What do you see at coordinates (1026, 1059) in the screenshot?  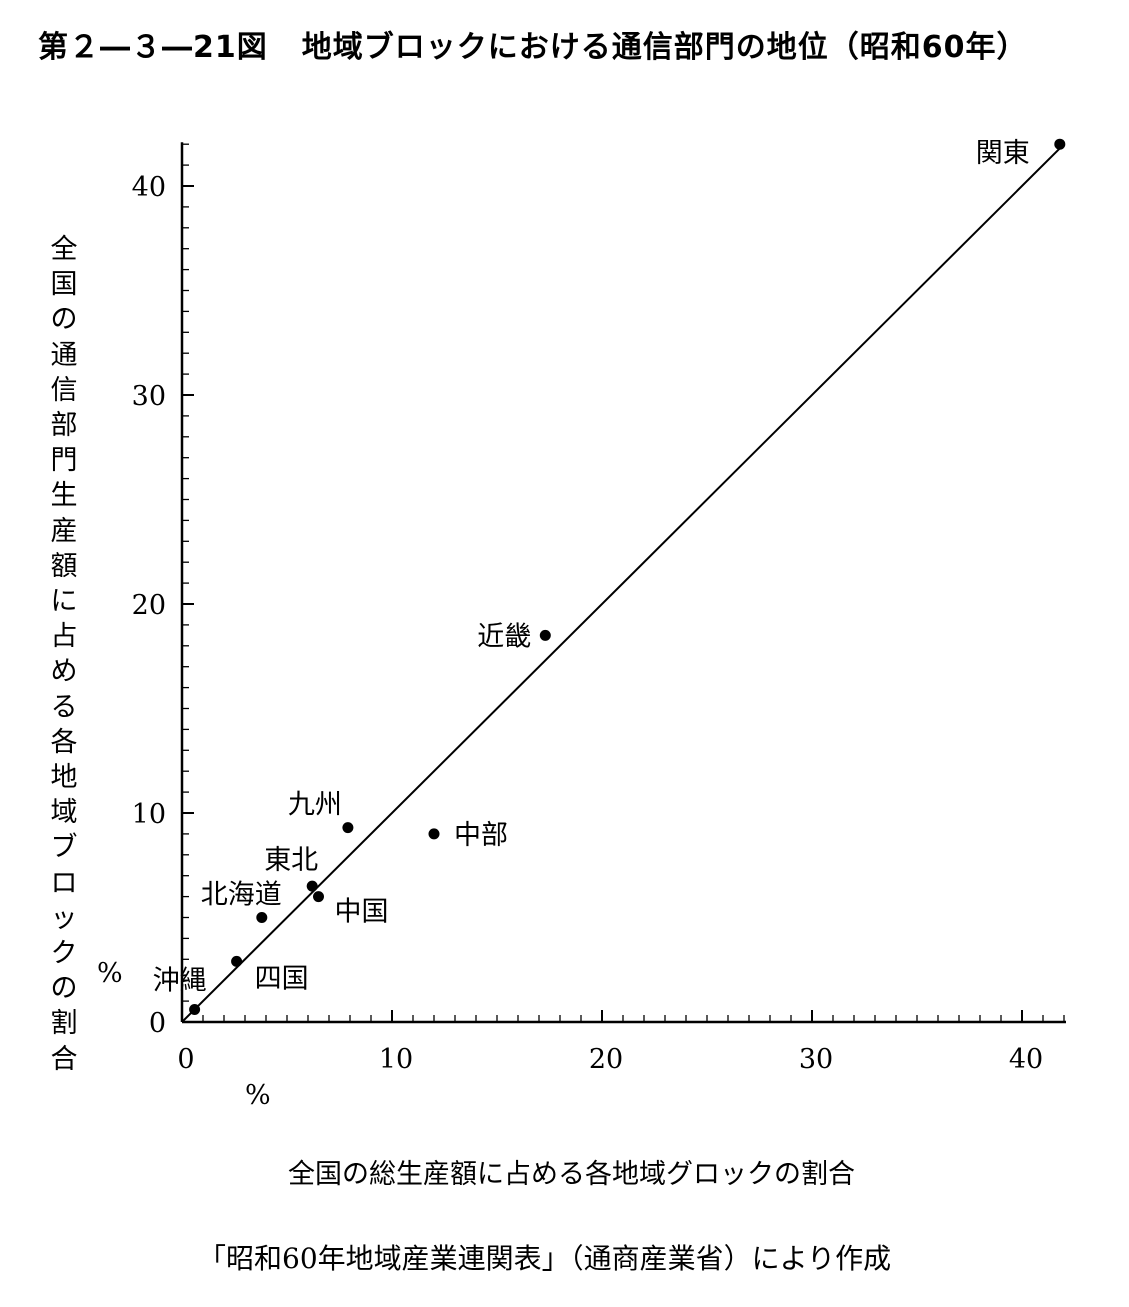 I see `x-tick-label: 40` at bounding box center [1026, 1059].